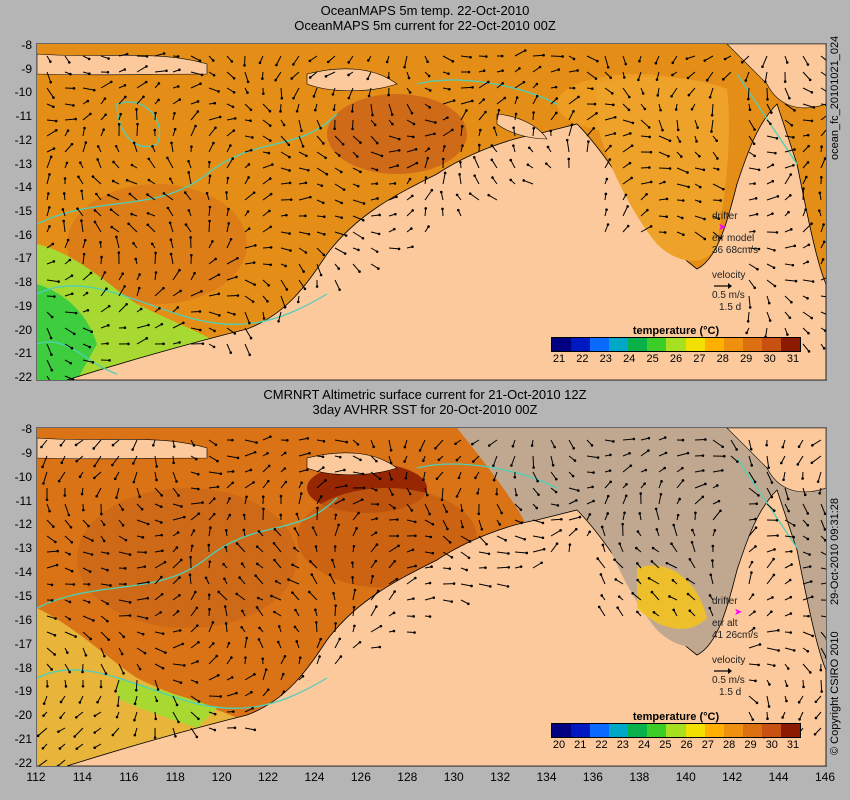 The height and width of the screenshot is (800, 850). What do you see at coordinates (453, 777) in the screenshot?
I see `longitude-tick-label: 130` at bounding box center [453, 777].